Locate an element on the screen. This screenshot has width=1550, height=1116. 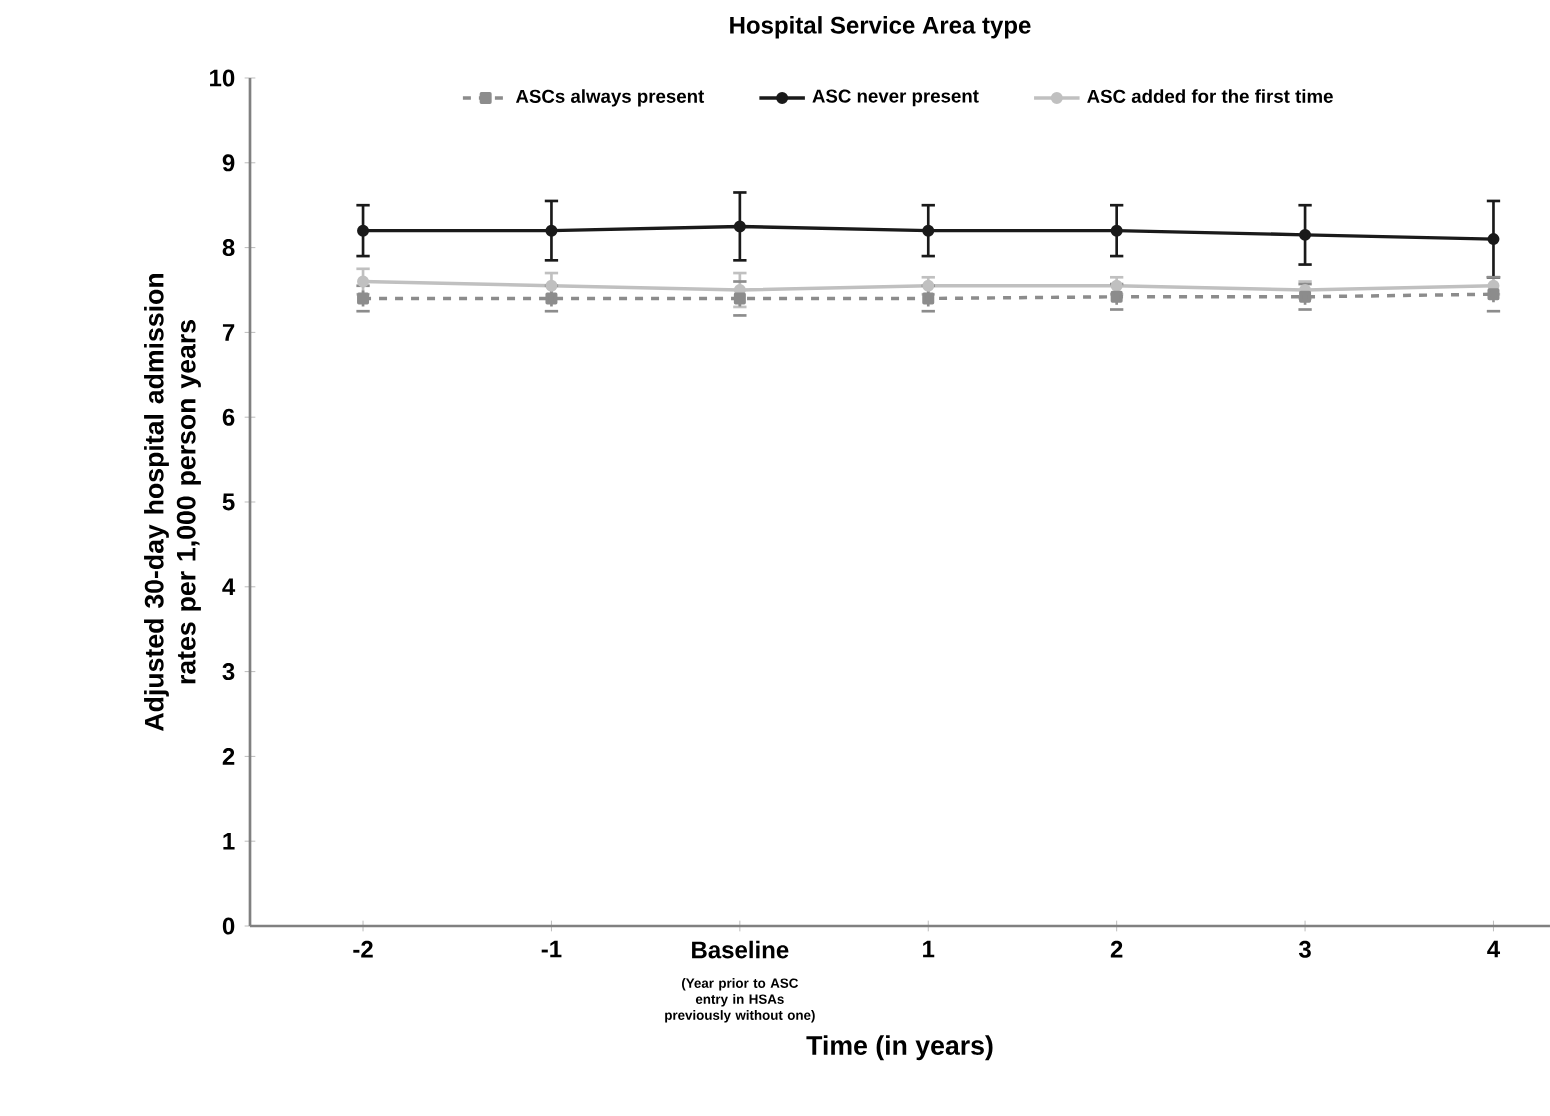
x-tick-label: Baseline is located at coordinates (740, 949).